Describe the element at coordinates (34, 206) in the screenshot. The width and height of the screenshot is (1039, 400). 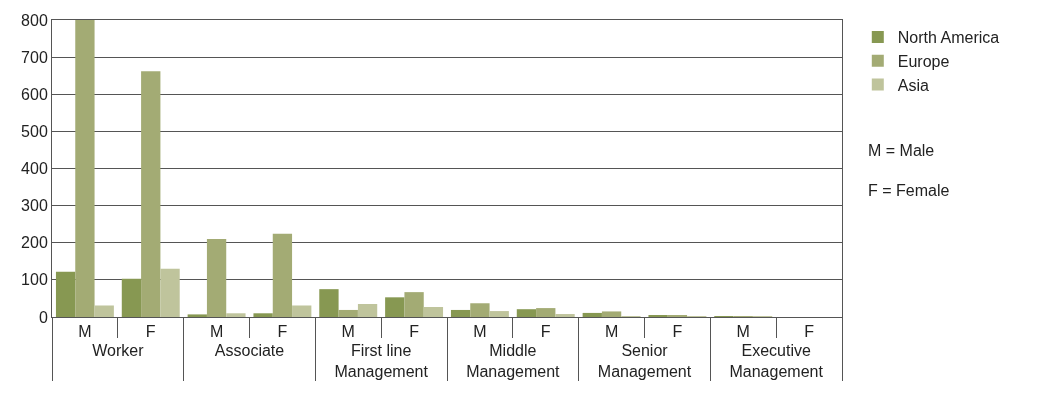
I see `y-tick-label: 300` at that location.